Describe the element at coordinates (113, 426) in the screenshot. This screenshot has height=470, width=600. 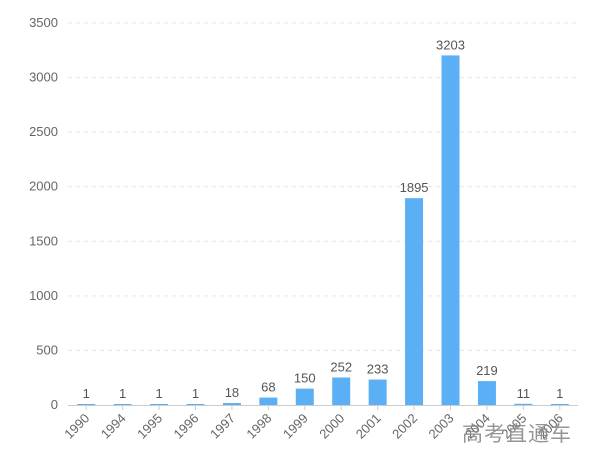
I see `x-tick-label: 1994` at that location.